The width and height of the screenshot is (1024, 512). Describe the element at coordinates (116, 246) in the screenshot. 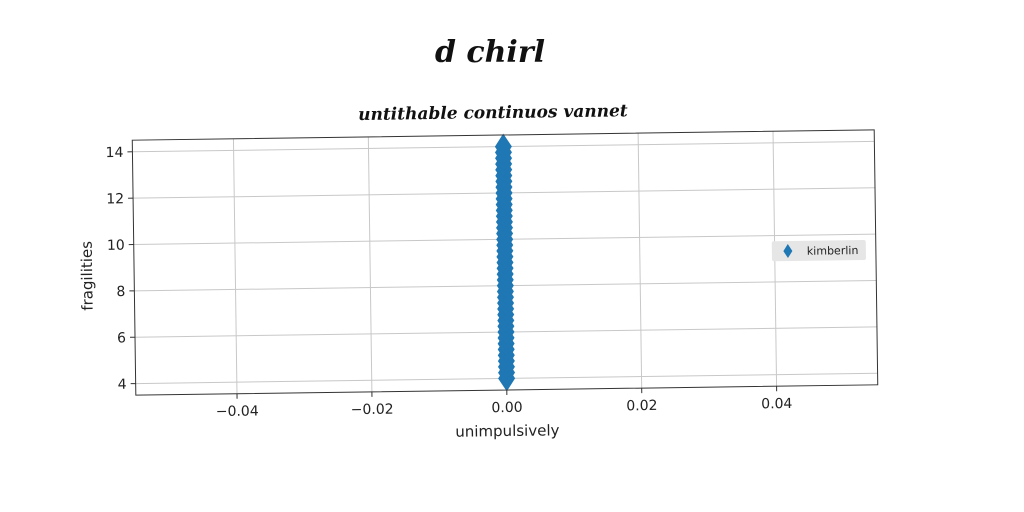

I see `y-tick-label: 10` at that location.